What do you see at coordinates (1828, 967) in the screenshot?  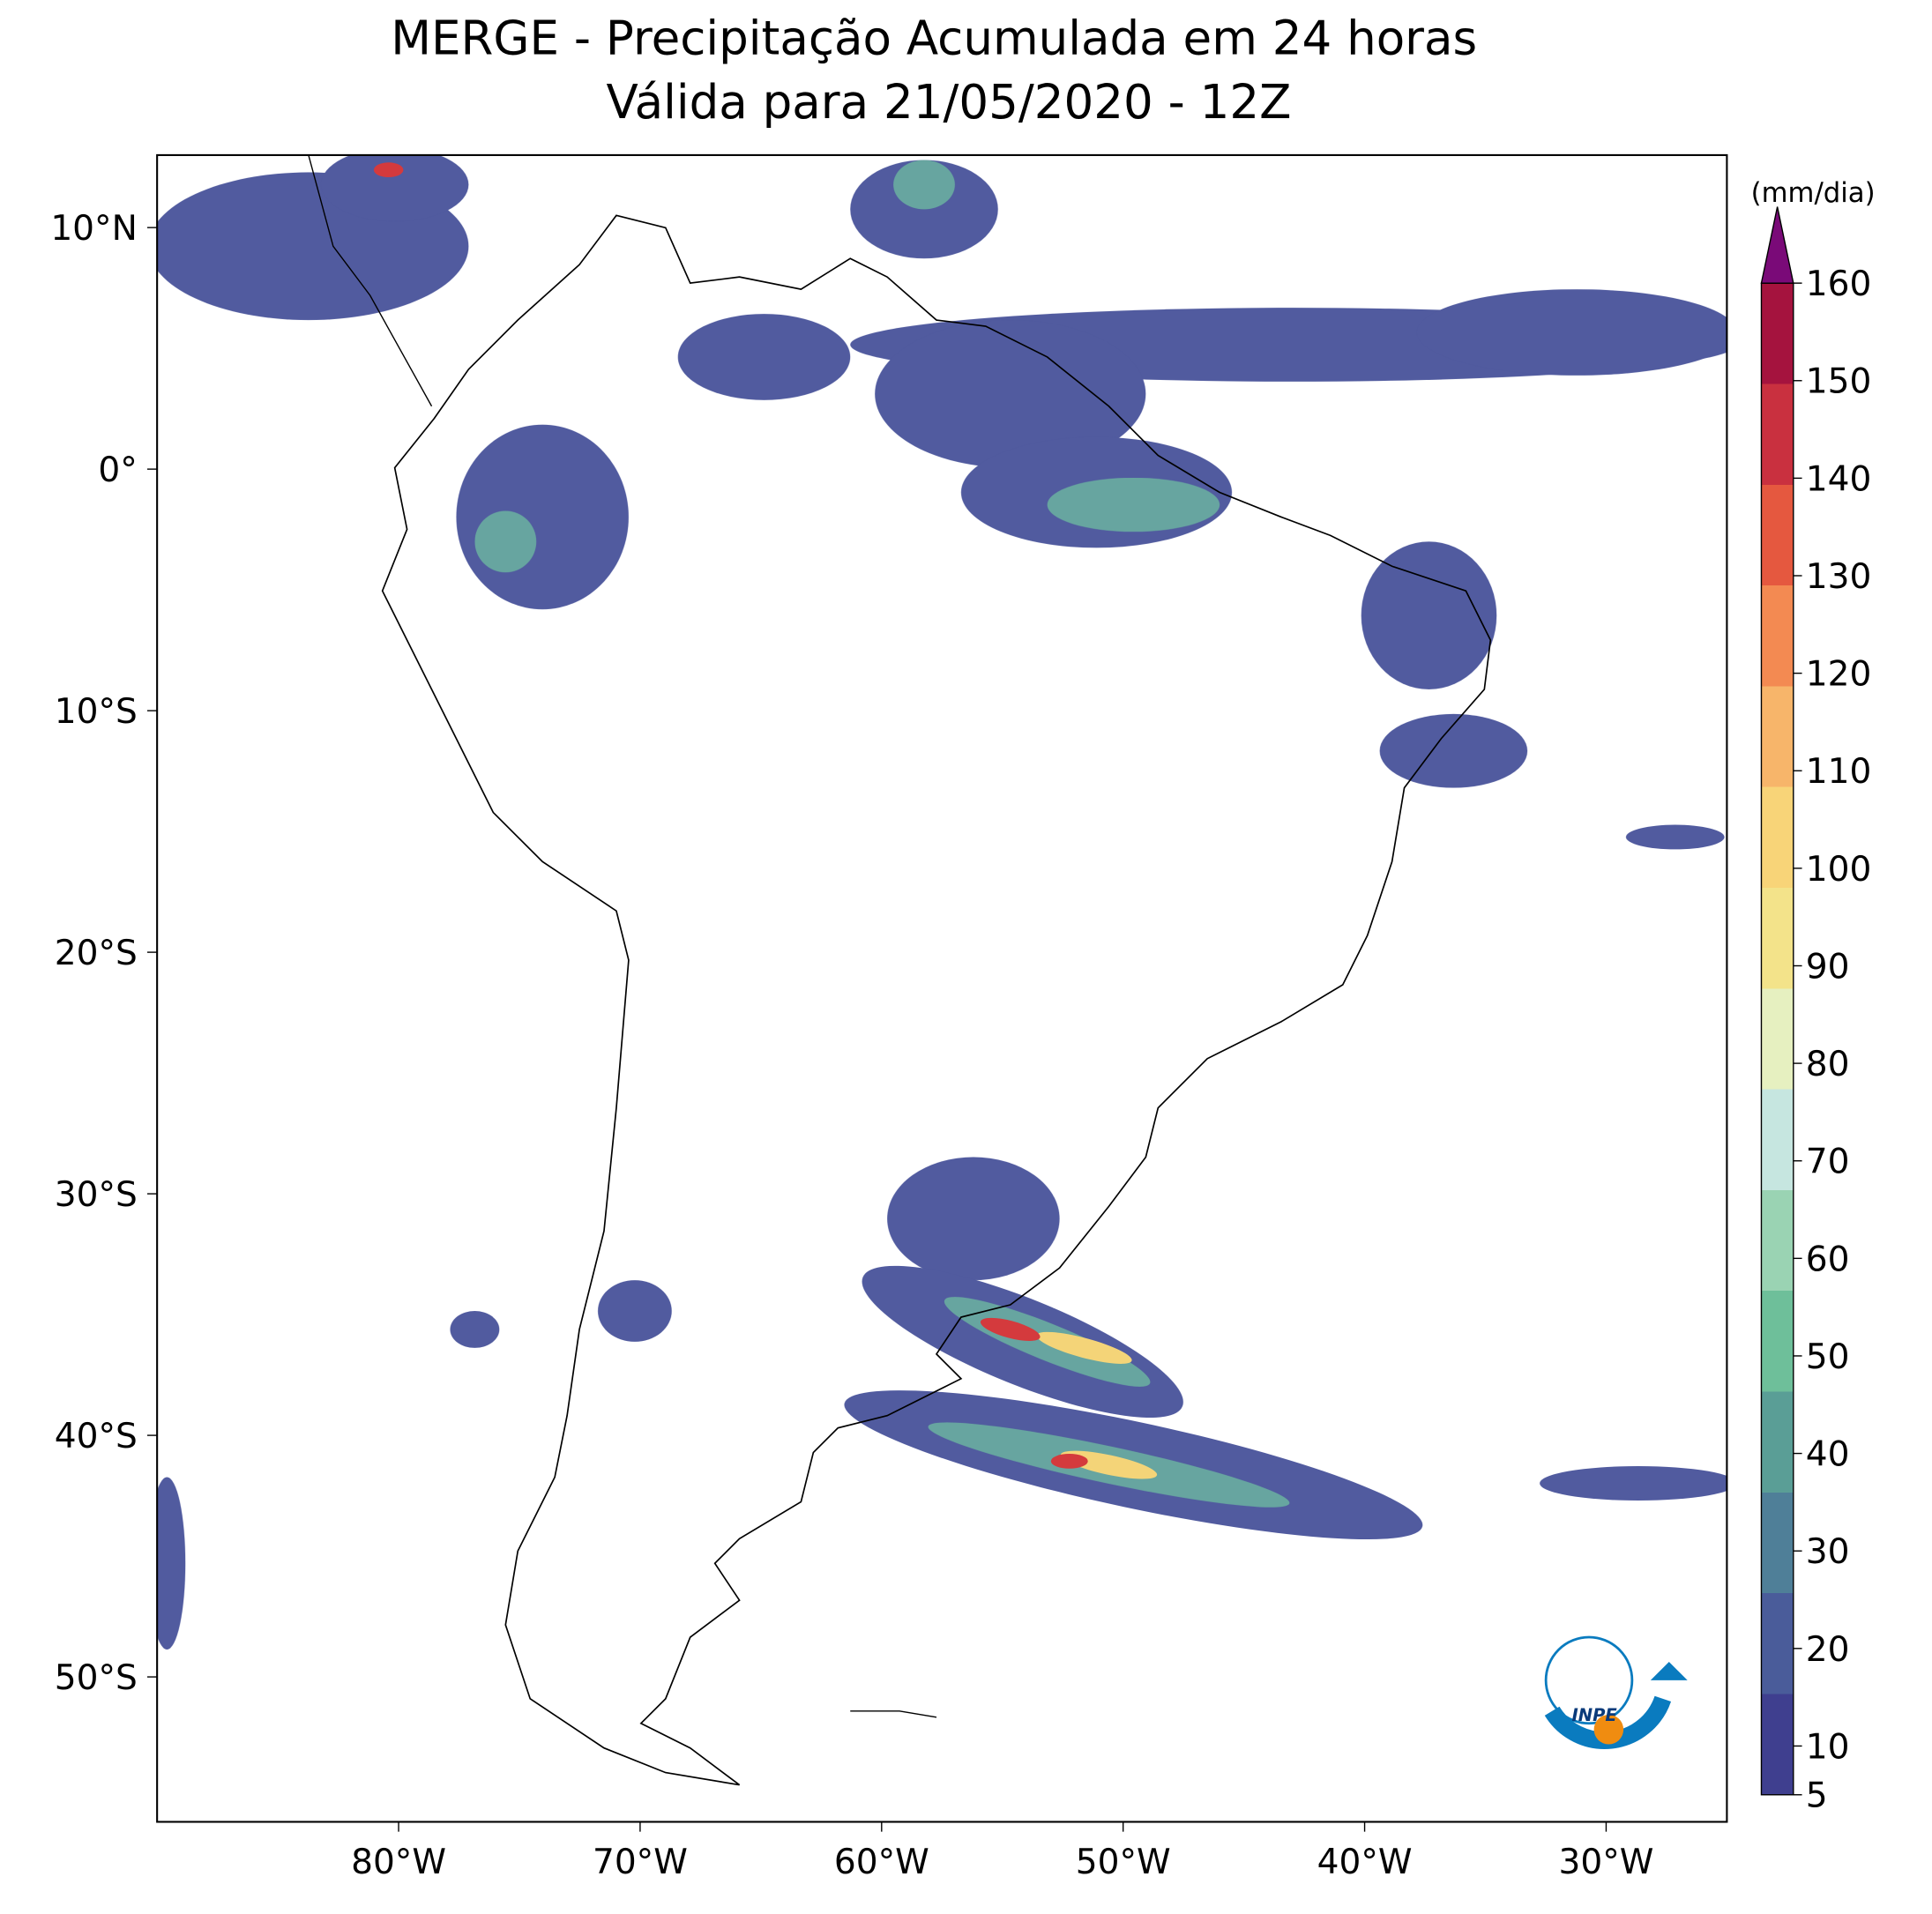 I see `colorbar-tick-label: 90` at bounding box center [1828, 967].